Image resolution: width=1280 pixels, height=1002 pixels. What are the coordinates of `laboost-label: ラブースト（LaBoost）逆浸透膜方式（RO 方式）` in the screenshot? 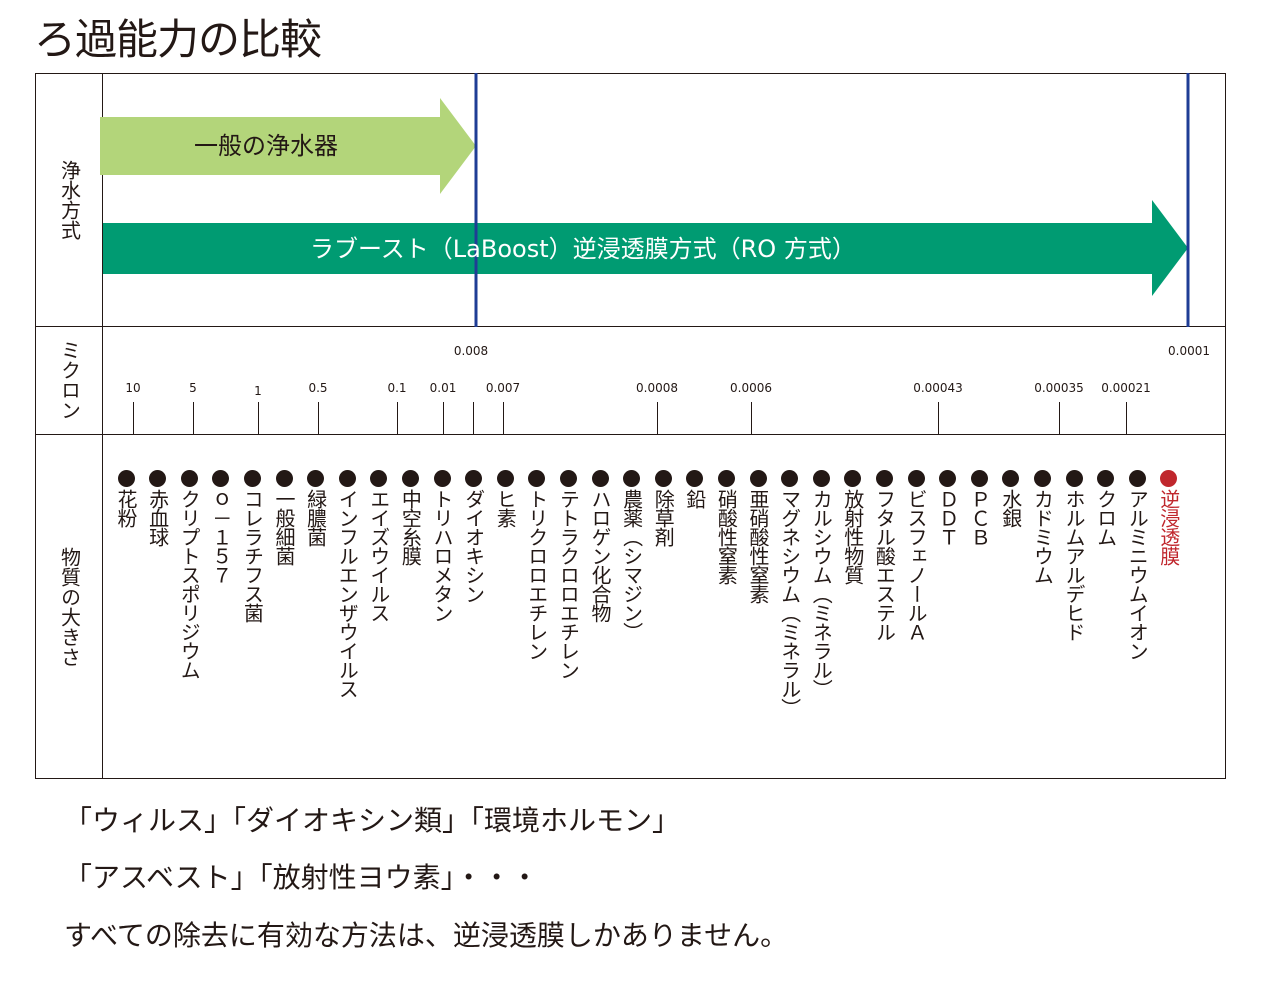 It's located at (583, 249).